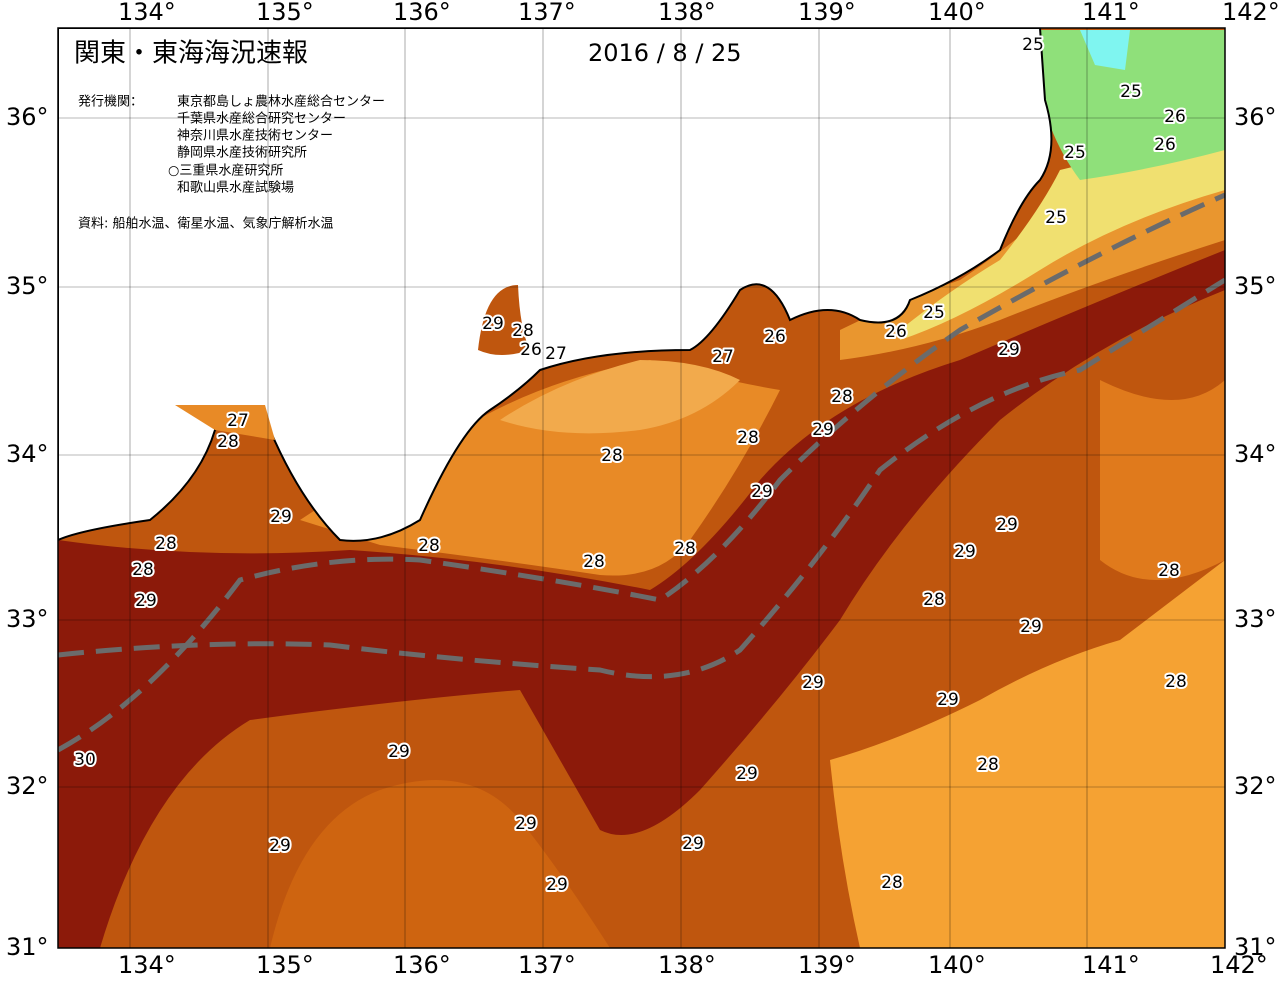  What do you see at coordinates (281, 102) in the screenshot?
I see `issuer: 東京都島しょ農林水産総合センター` at bounding box center [281, 102].